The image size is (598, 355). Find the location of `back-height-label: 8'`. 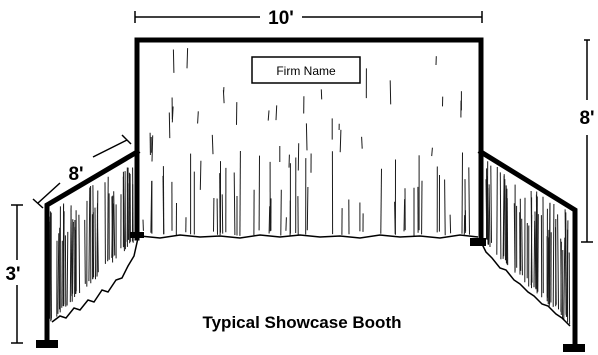

back-height-label: 8' is located at coordinates (586, 118).